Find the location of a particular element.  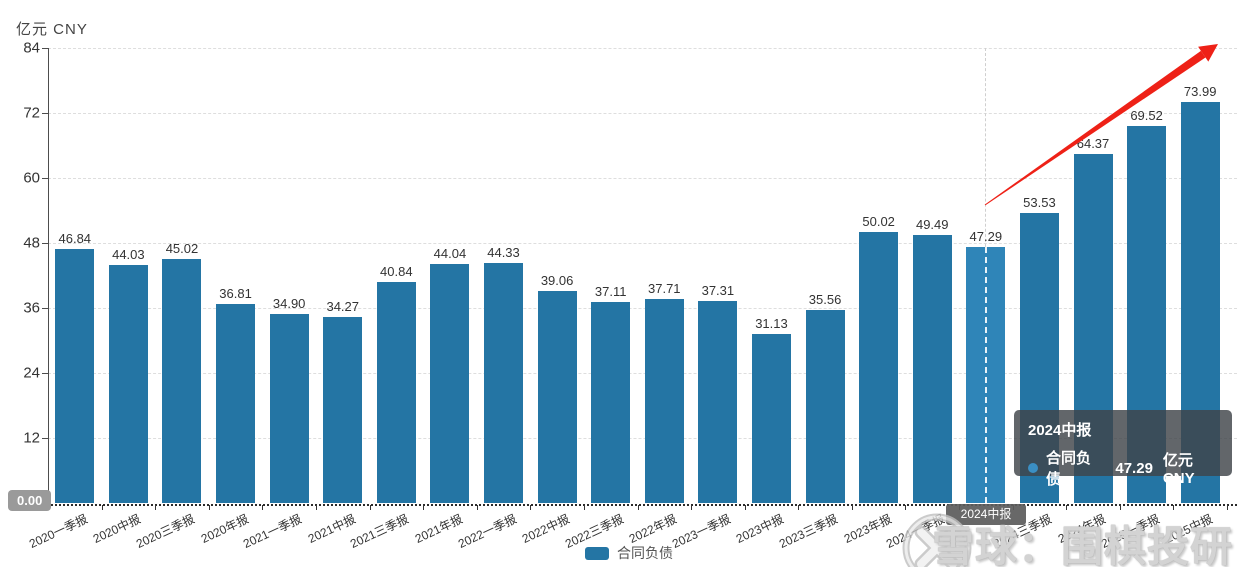

tooltip: 2024中报 合同负债: 47.29 亿元 CNY is located at coordinates (1123, 449).